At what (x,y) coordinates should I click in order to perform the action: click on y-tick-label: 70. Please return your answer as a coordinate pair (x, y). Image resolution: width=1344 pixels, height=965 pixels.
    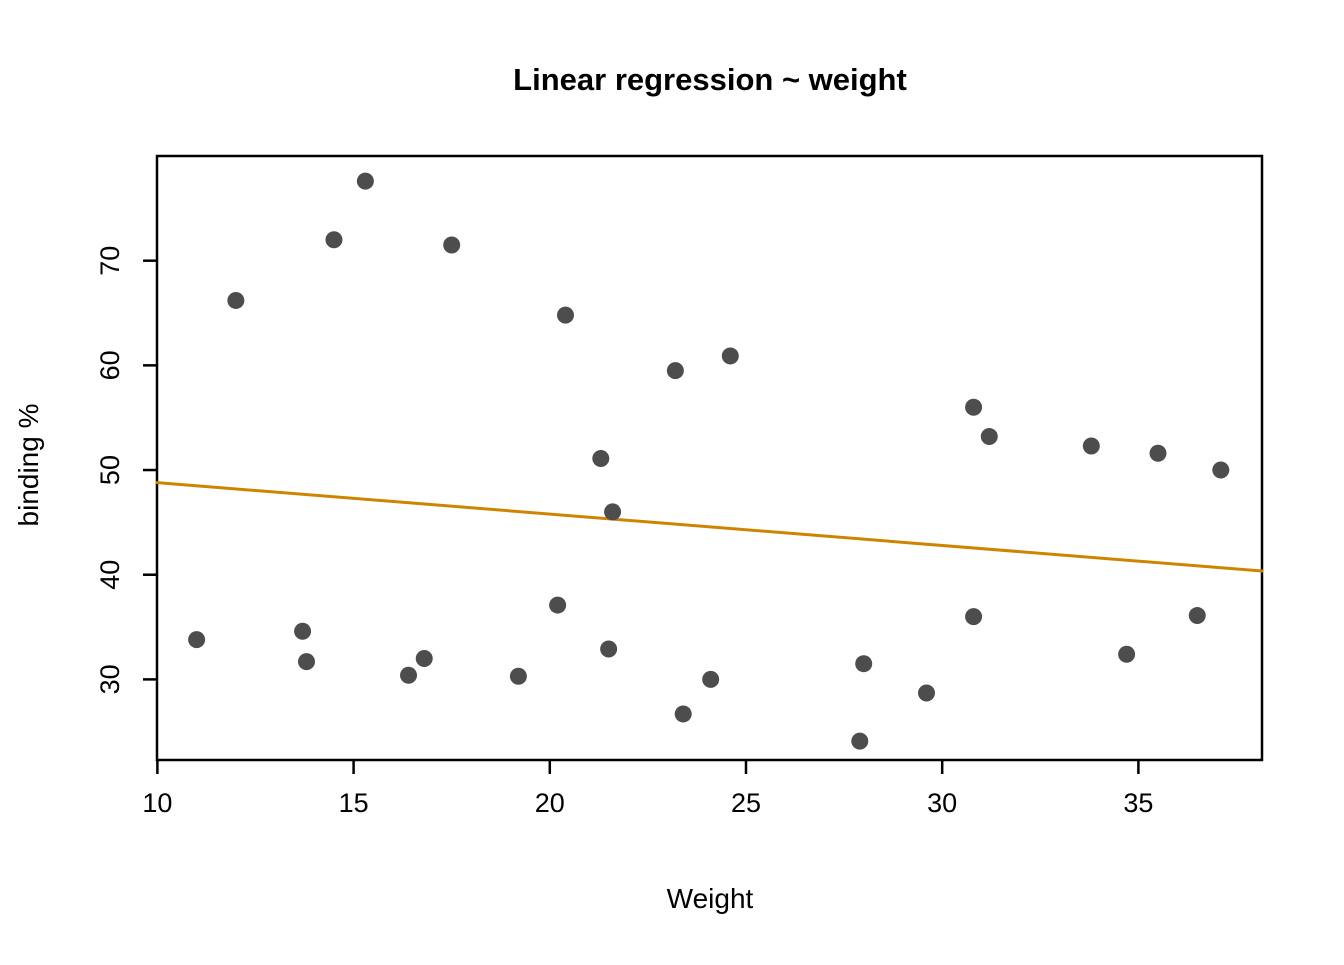
    Looking at the image, I should click on (110, 261).